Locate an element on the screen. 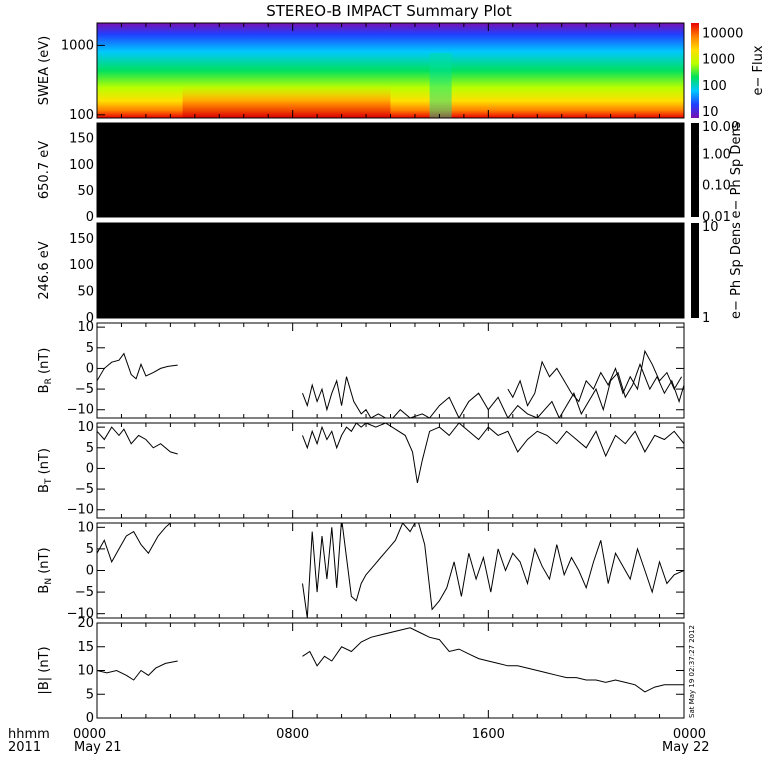 The image size is (780, 780). plot-title: STEREO-B IMPACT Summary Plot is located at coordinates (389, 11).